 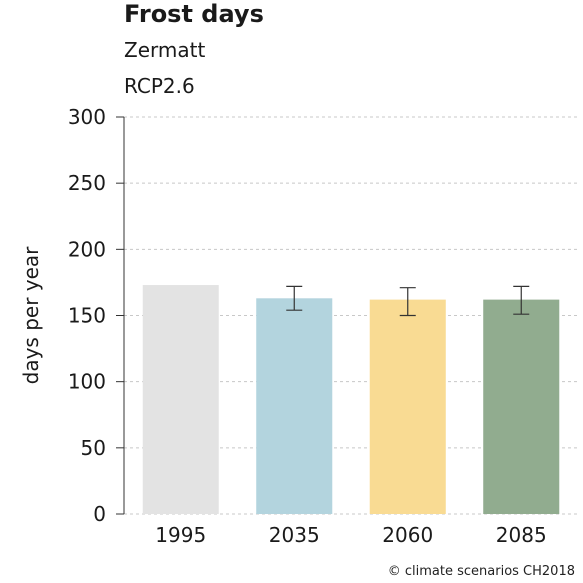 What do you see at coordinates (294, 298) in the screenshot?
I see `error-bar-2035` at bounding box center [294, 298].